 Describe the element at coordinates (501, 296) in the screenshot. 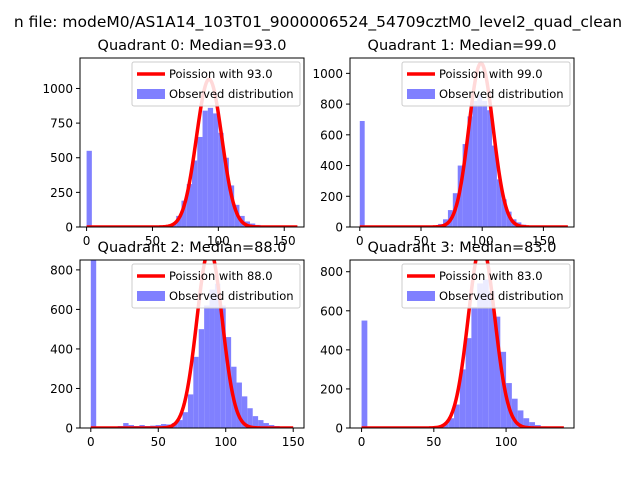

I see `quadrant-3-legend-bars-label: Observed distribution` at that location.